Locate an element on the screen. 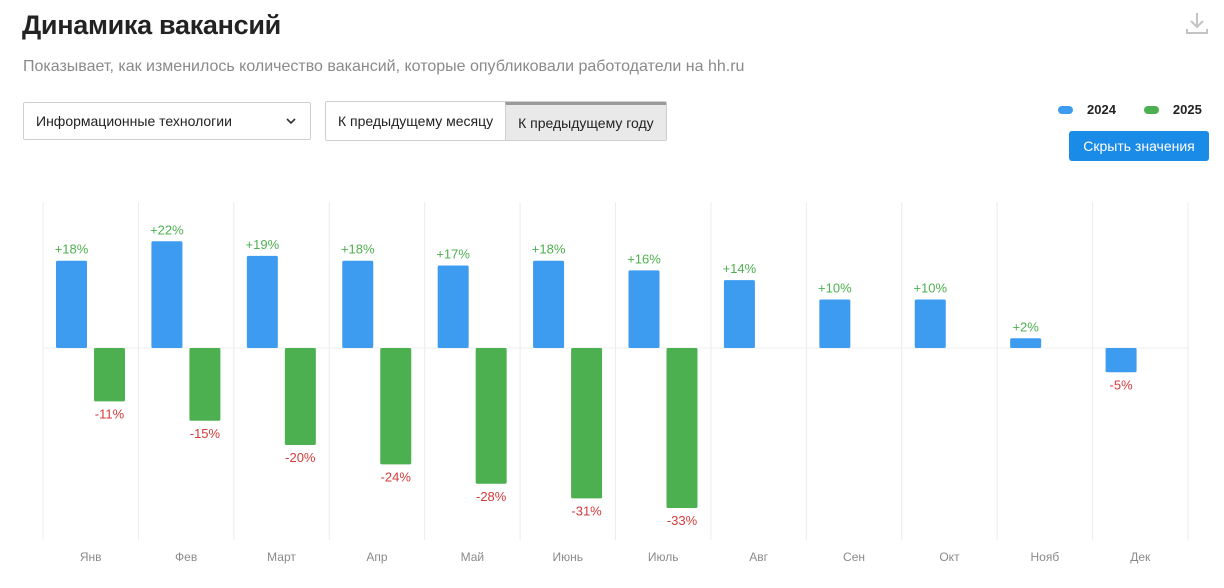  x-tick-label: Март is located at coordinates (281, 557).